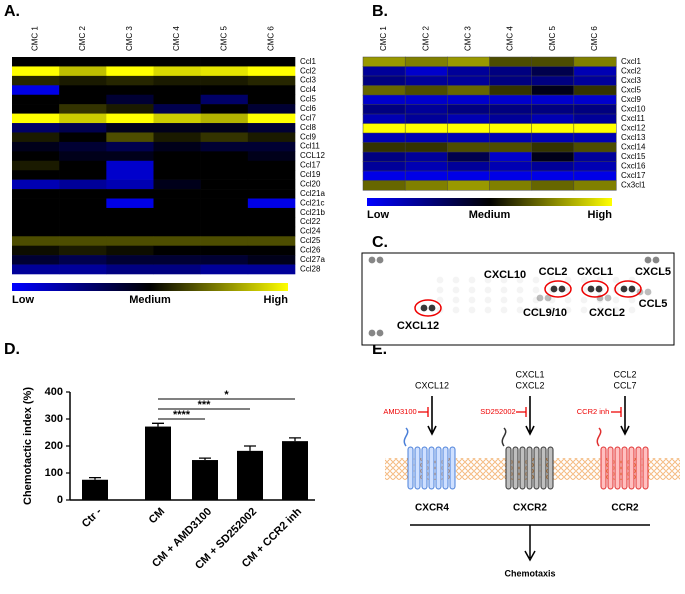  What do you see at coordinates (633, 156) in the screenshot?
I see `row-label: Cxcl15` at bounding box center [633, 156].